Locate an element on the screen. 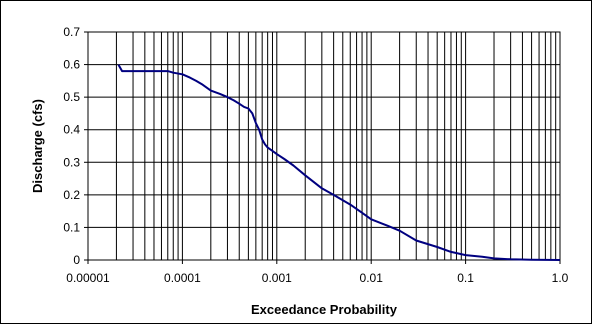 The height and width of the screenshot is (324, 592). y-tick-label: 0.3 is located at coordinates (71, 162).